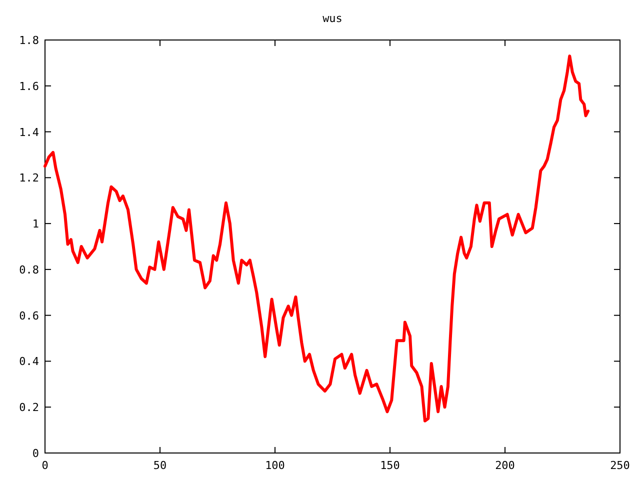 The image size is (640, 480). I want to click on y-tick-label: 1.6, so click(29, 86).